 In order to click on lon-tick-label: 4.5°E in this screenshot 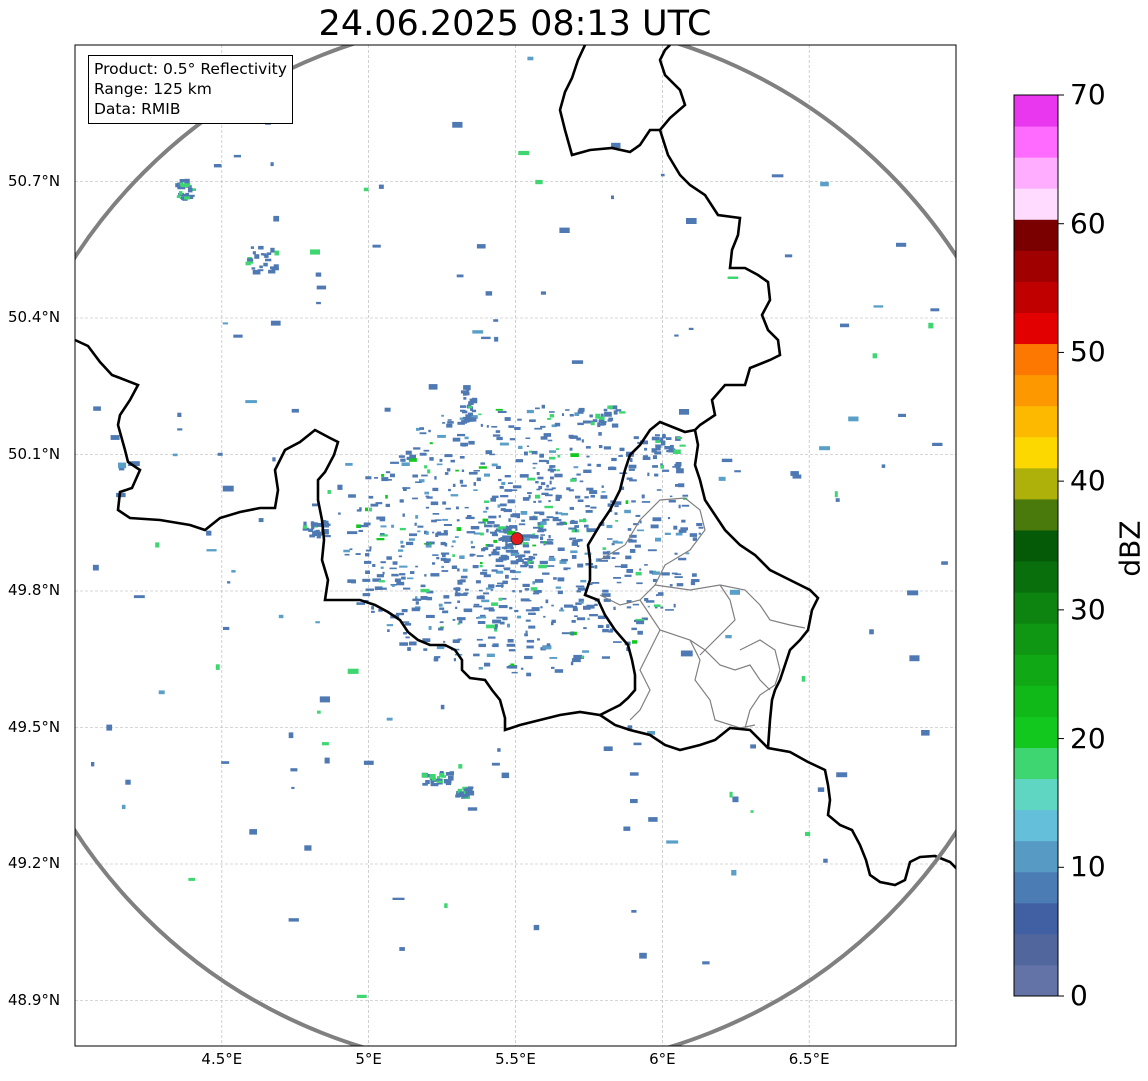, I will do `click(222, 1059)`.